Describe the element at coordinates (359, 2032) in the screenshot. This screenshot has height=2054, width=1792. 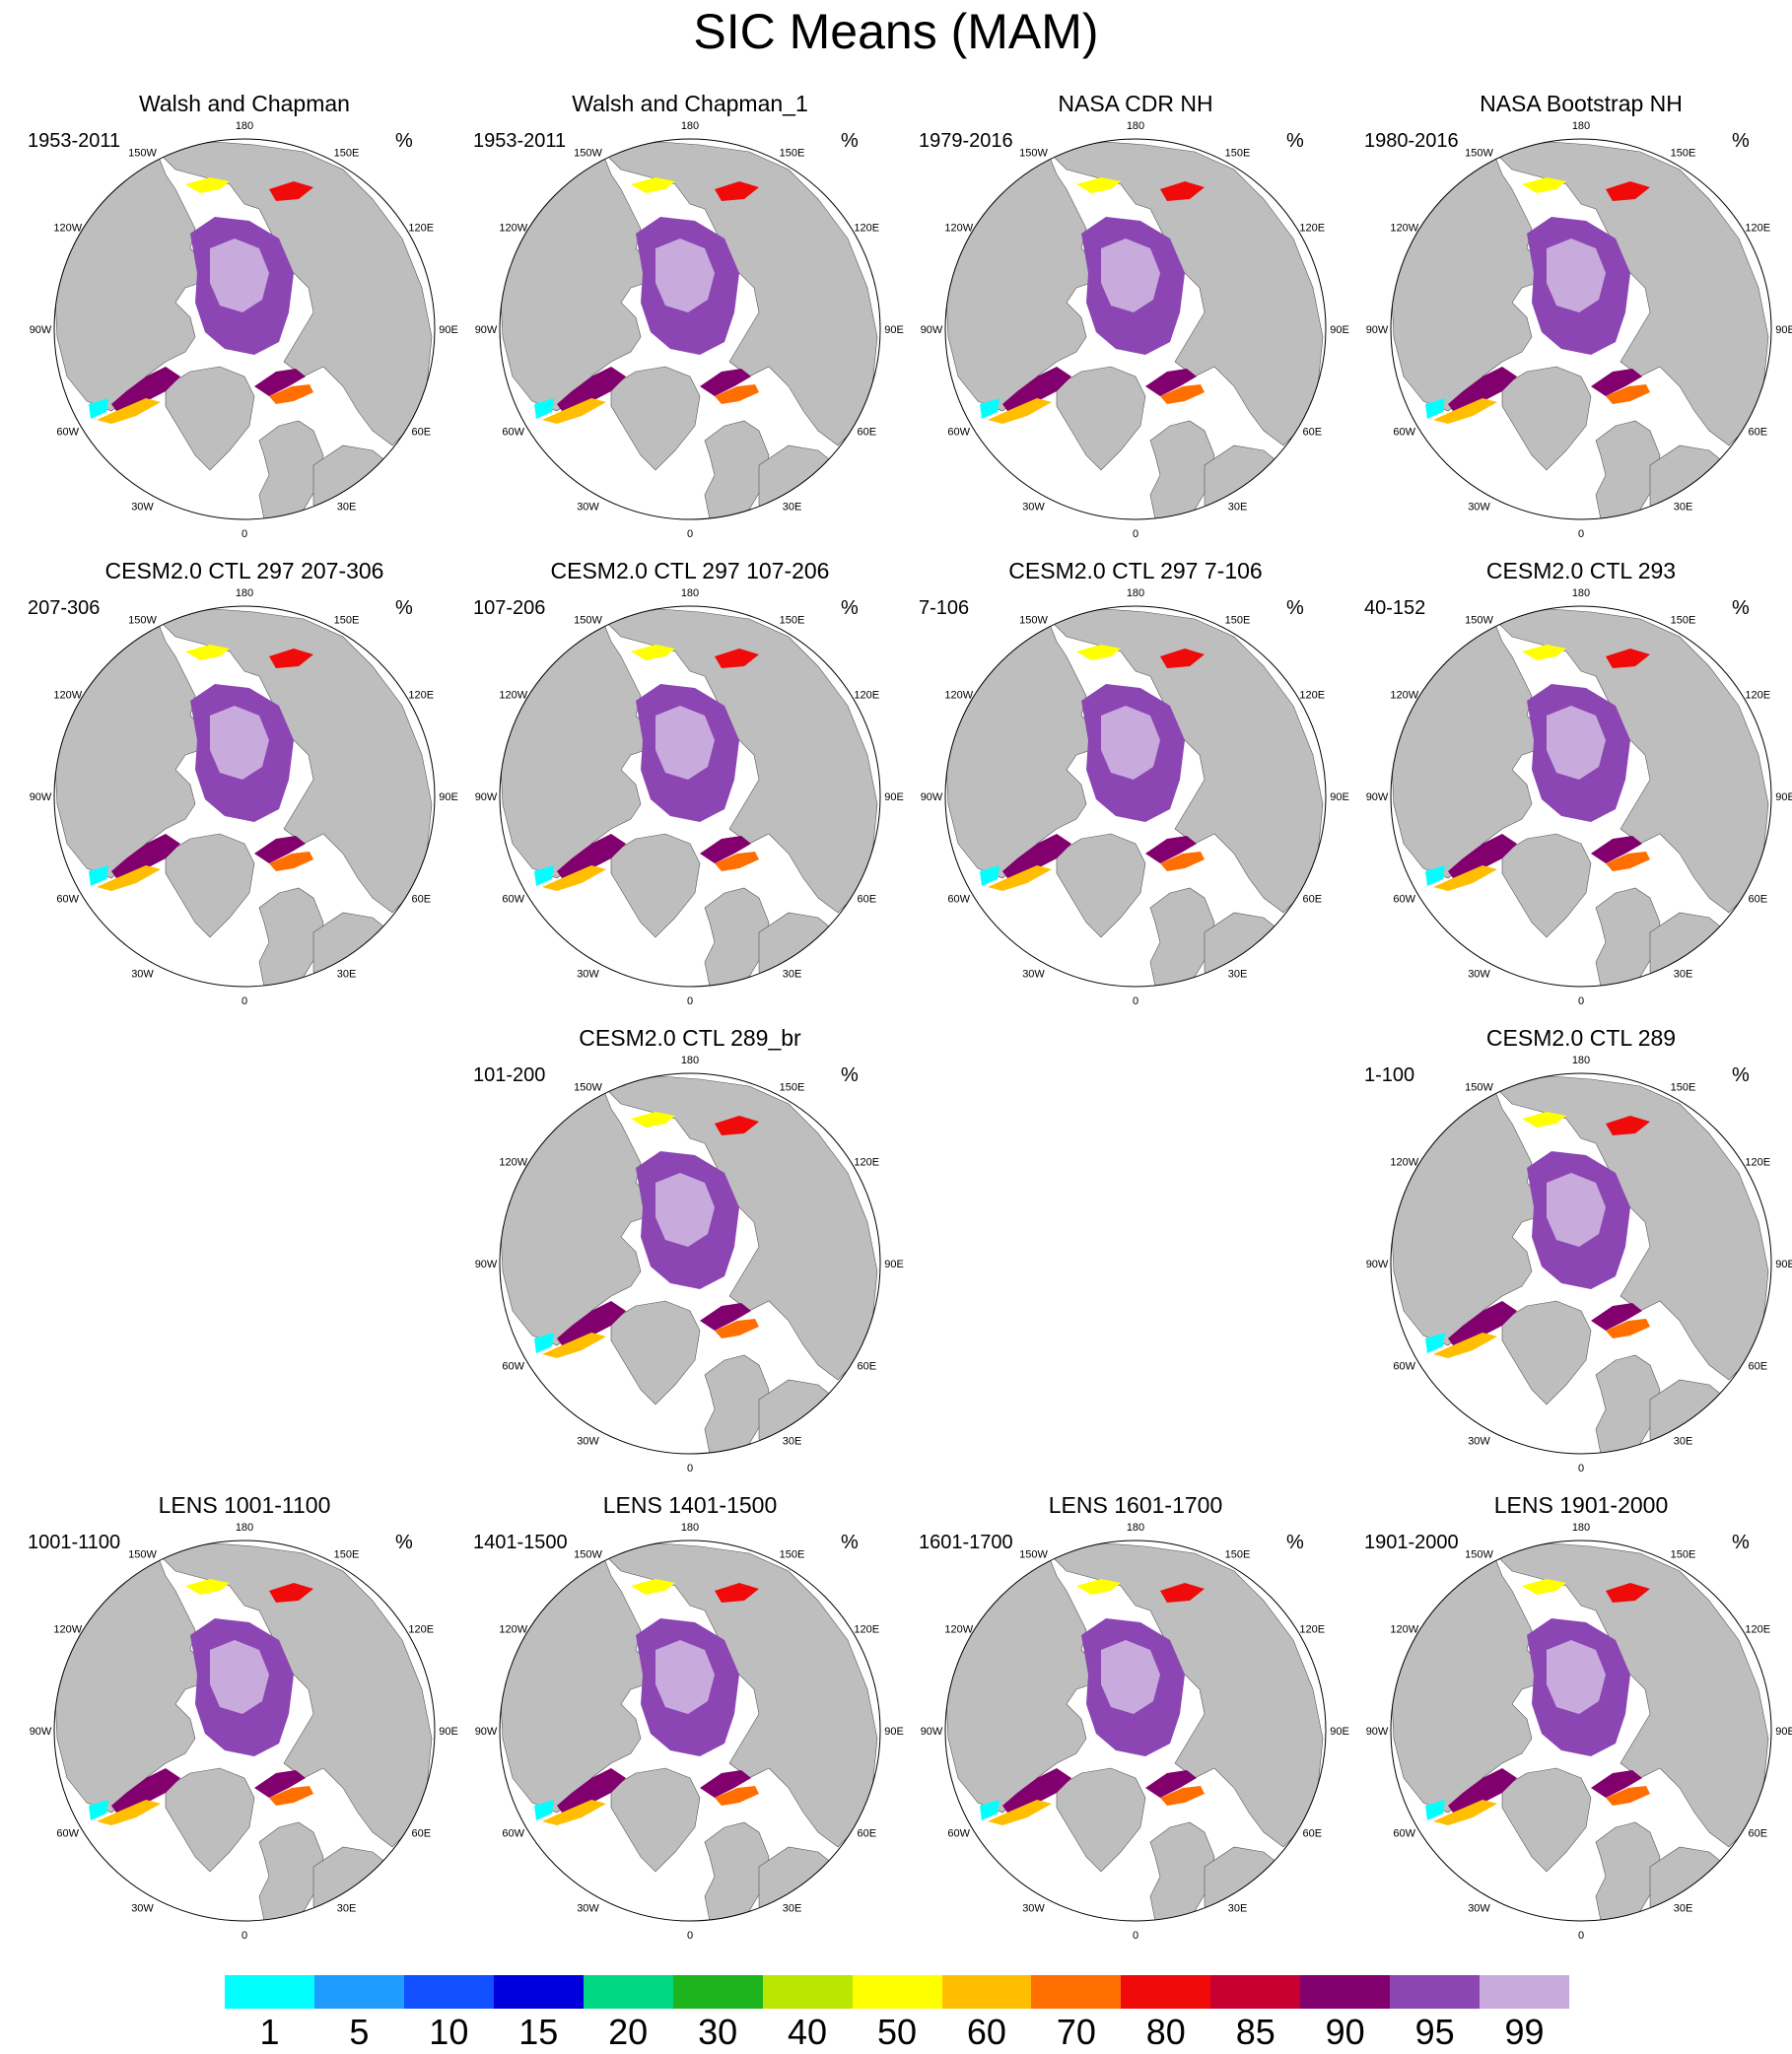
I see `colorbar-tick-label: 5` at that location.